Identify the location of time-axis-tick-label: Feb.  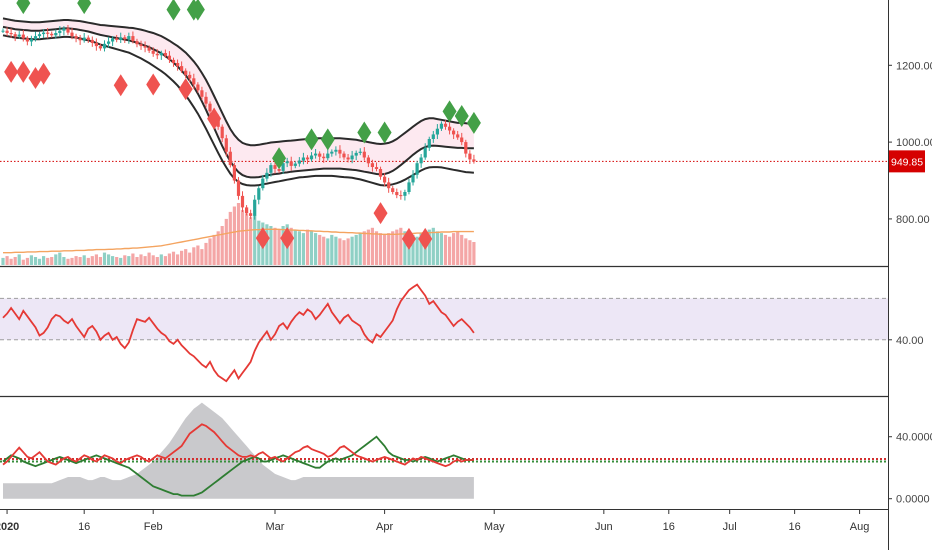
(153, 527).